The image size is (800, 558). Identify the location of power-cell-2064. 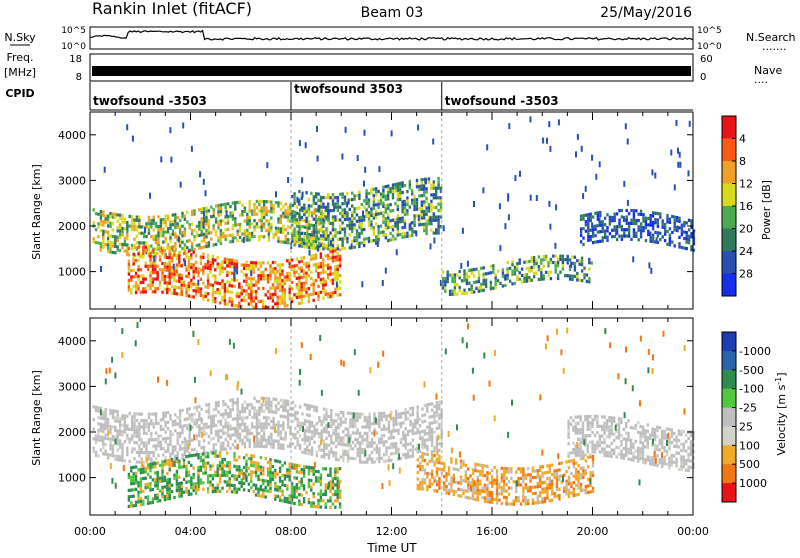
(261, 278).